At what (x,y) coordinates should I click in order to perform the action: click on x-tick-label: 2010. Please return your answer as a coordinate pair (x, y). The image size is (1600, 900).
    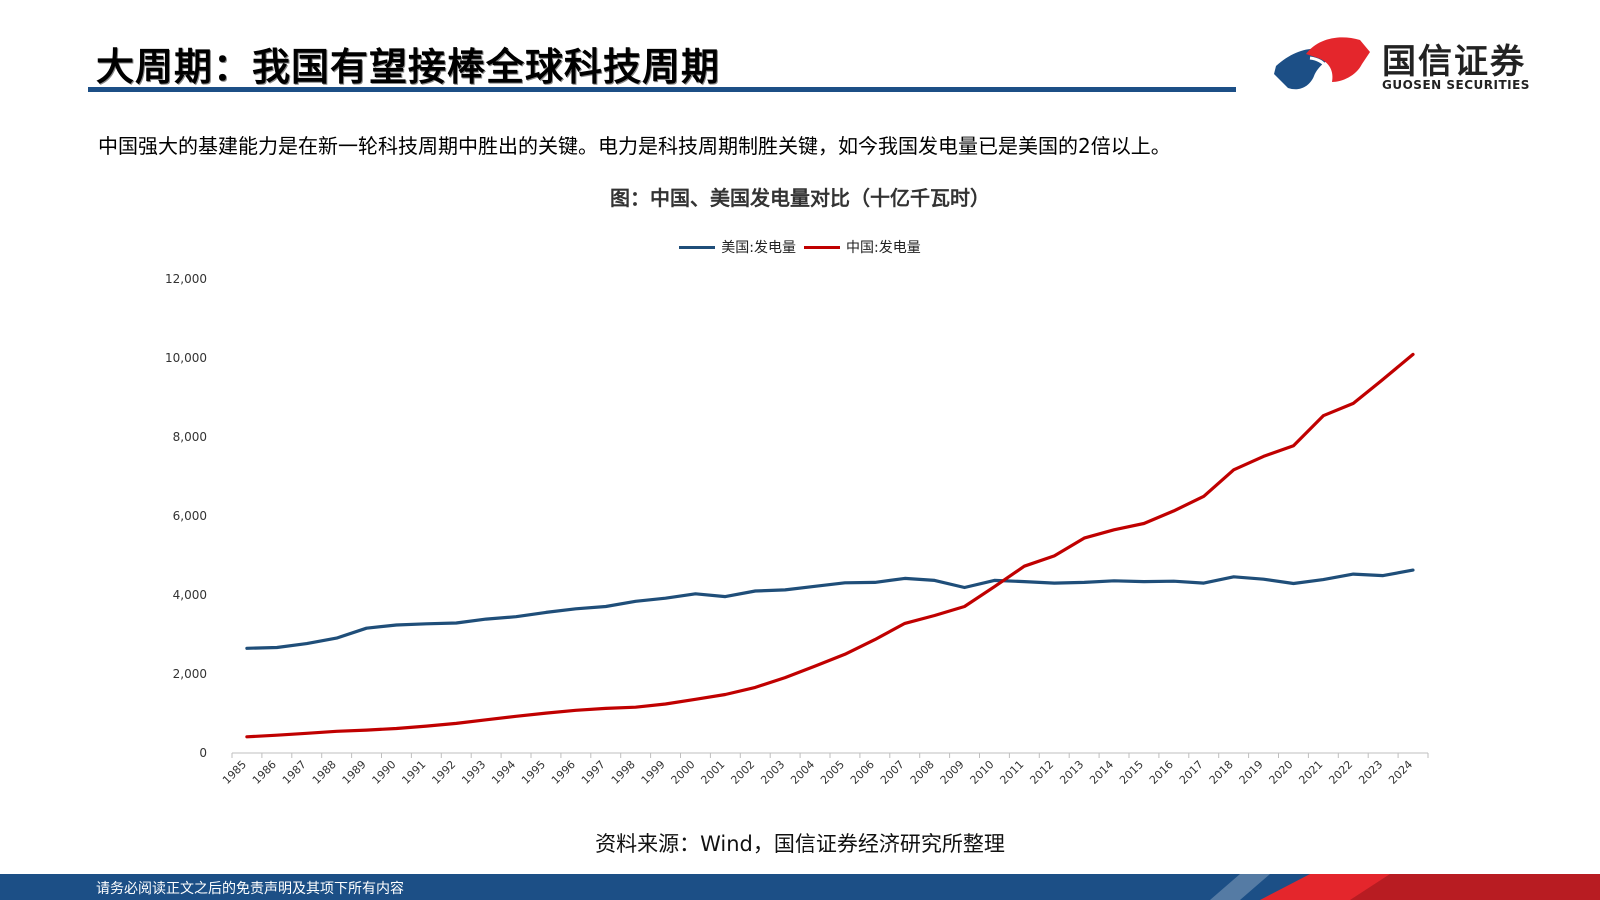
    Looking at the image, I should click on (982, 772).